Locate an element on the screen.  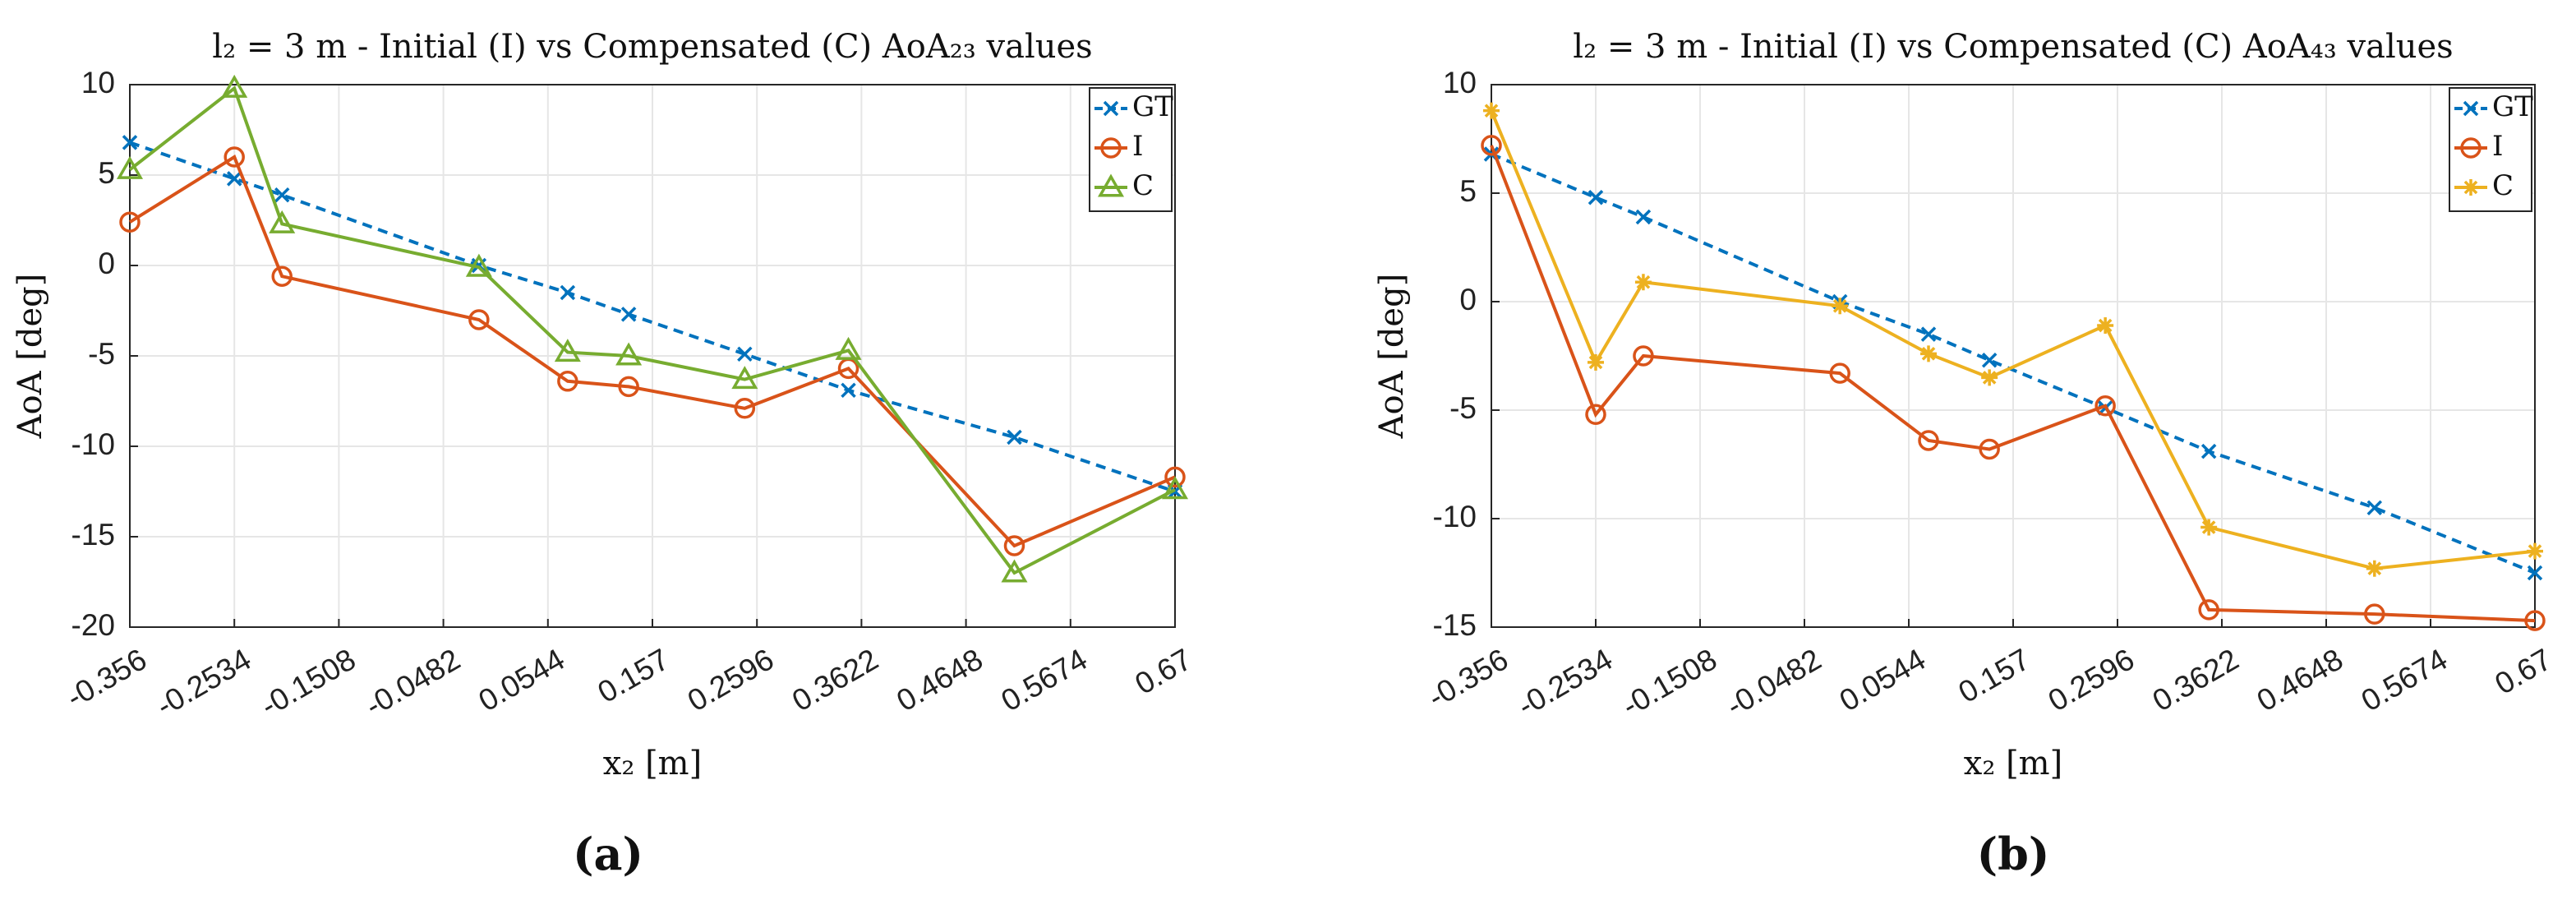
legend-label: C is located at coordinates (2503, 185).